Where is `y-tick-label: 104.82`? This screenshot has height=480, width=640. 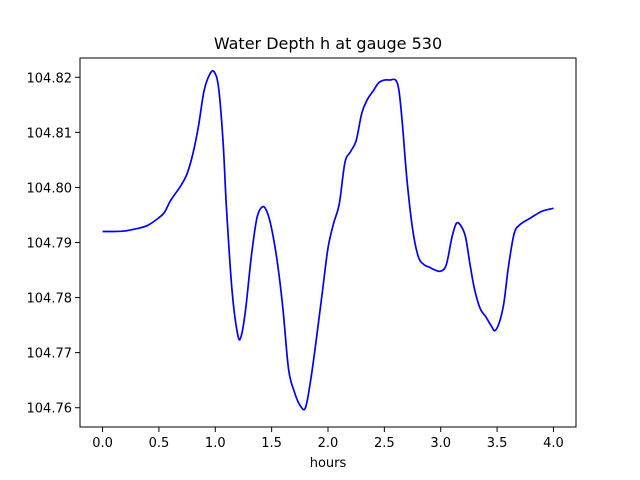 y-tick-label: 104.82 is located at coordinates (50, 78).